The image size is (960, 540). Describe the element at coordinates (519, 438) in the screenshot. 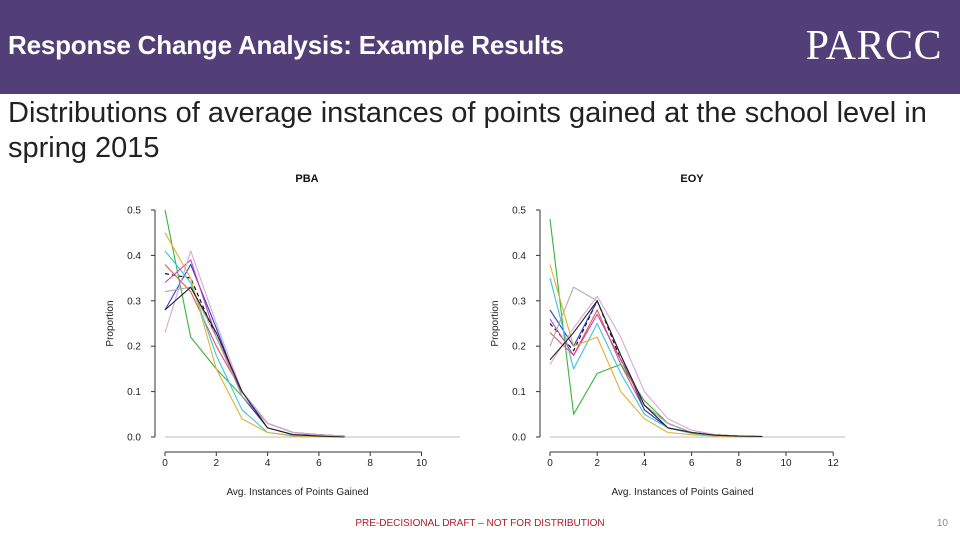

I see `chart-eoy-ytick-label: 0.0` at that location.